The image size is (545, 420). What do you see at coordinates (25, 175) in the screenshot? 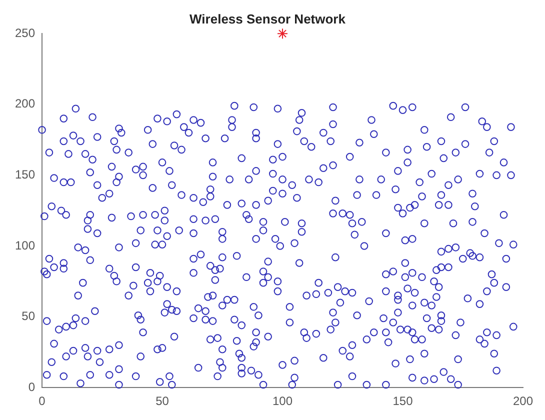
I see `y-tick-label: 150` at bounding box center [25, 175].